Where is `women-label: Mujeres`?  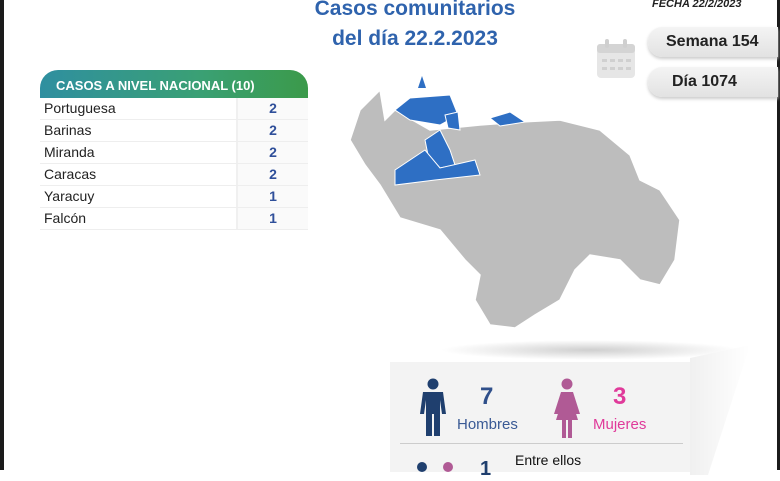 women-label: Mujeres is located at coordinates (620, 424).